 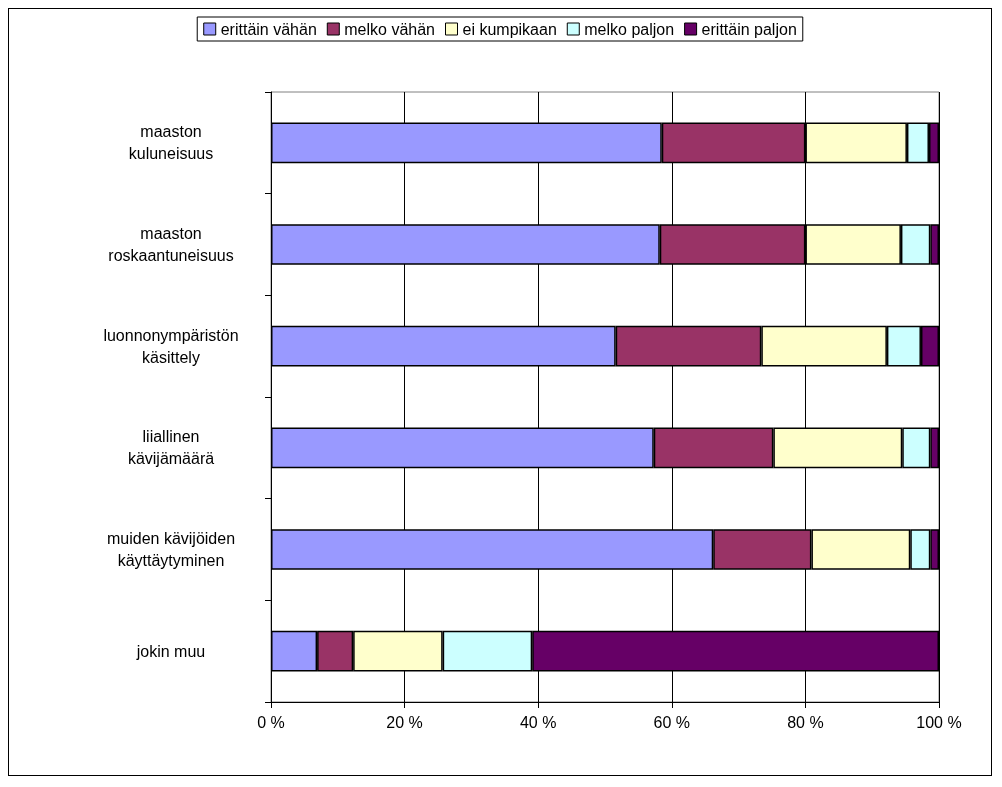 What do you see at coordinates (268, 29) in the screenshot?
I see `legend-label: erittäin vähän` at bounding box center [268, 29].